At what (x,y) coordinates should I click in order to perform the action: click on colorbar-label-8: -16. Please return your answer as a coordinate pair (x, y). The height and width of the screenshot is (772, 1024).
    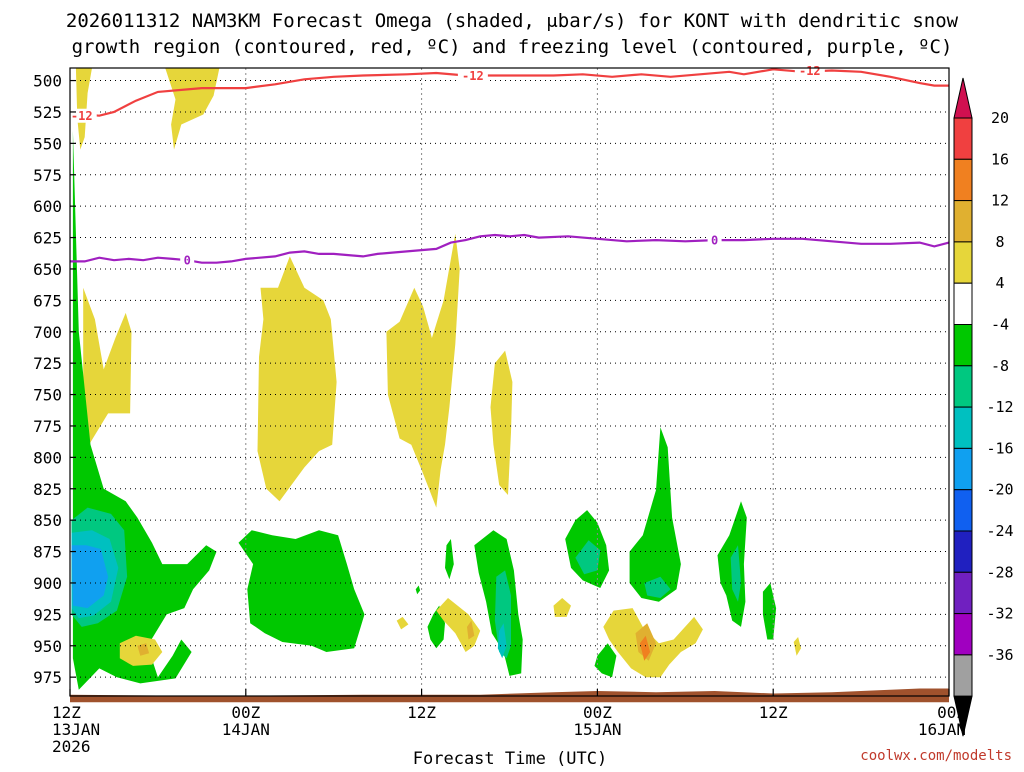
    Looking at the image, I should click on (999, 448).